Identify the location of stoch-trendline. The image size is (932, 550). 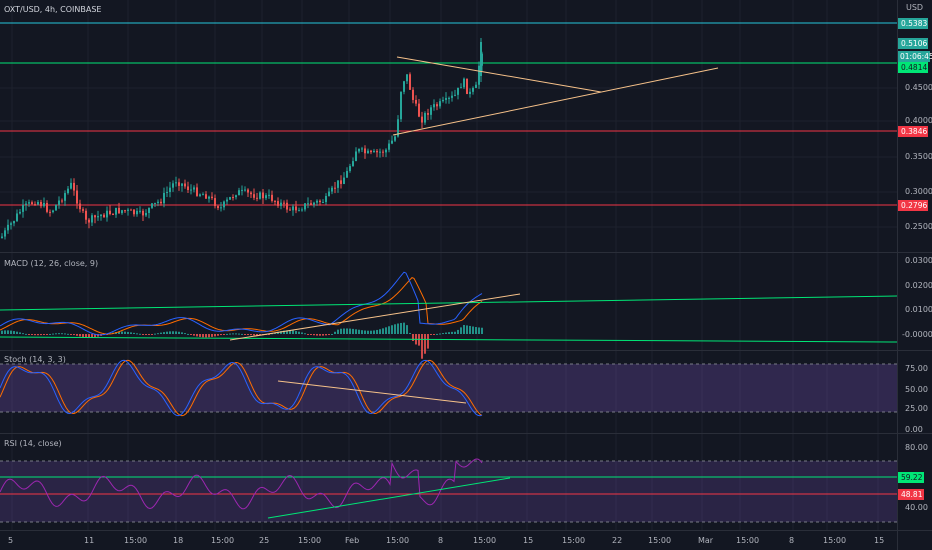
(372, 392).